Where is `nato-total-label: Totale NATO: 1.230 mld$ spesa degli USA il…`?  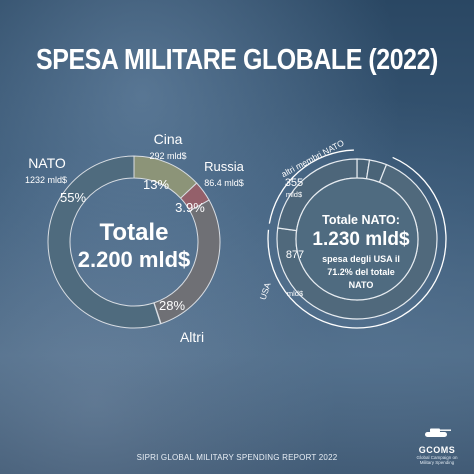 nato-total-label: Totale NATO: 1.230 mld$ spesa degli USA il… is located at coordinates (361, 251).